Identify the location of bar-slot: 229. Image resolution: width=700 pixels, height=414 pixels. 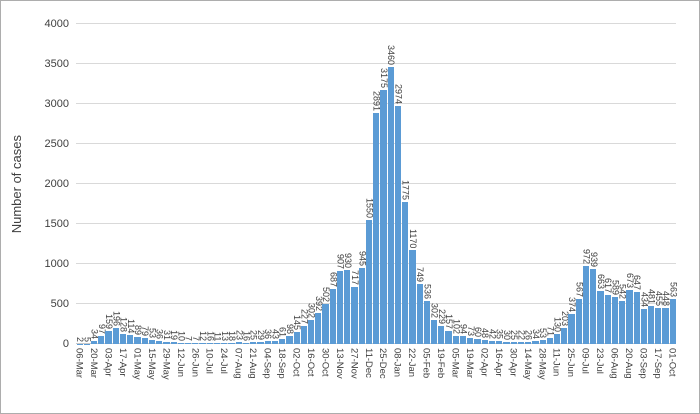
(442, 184).